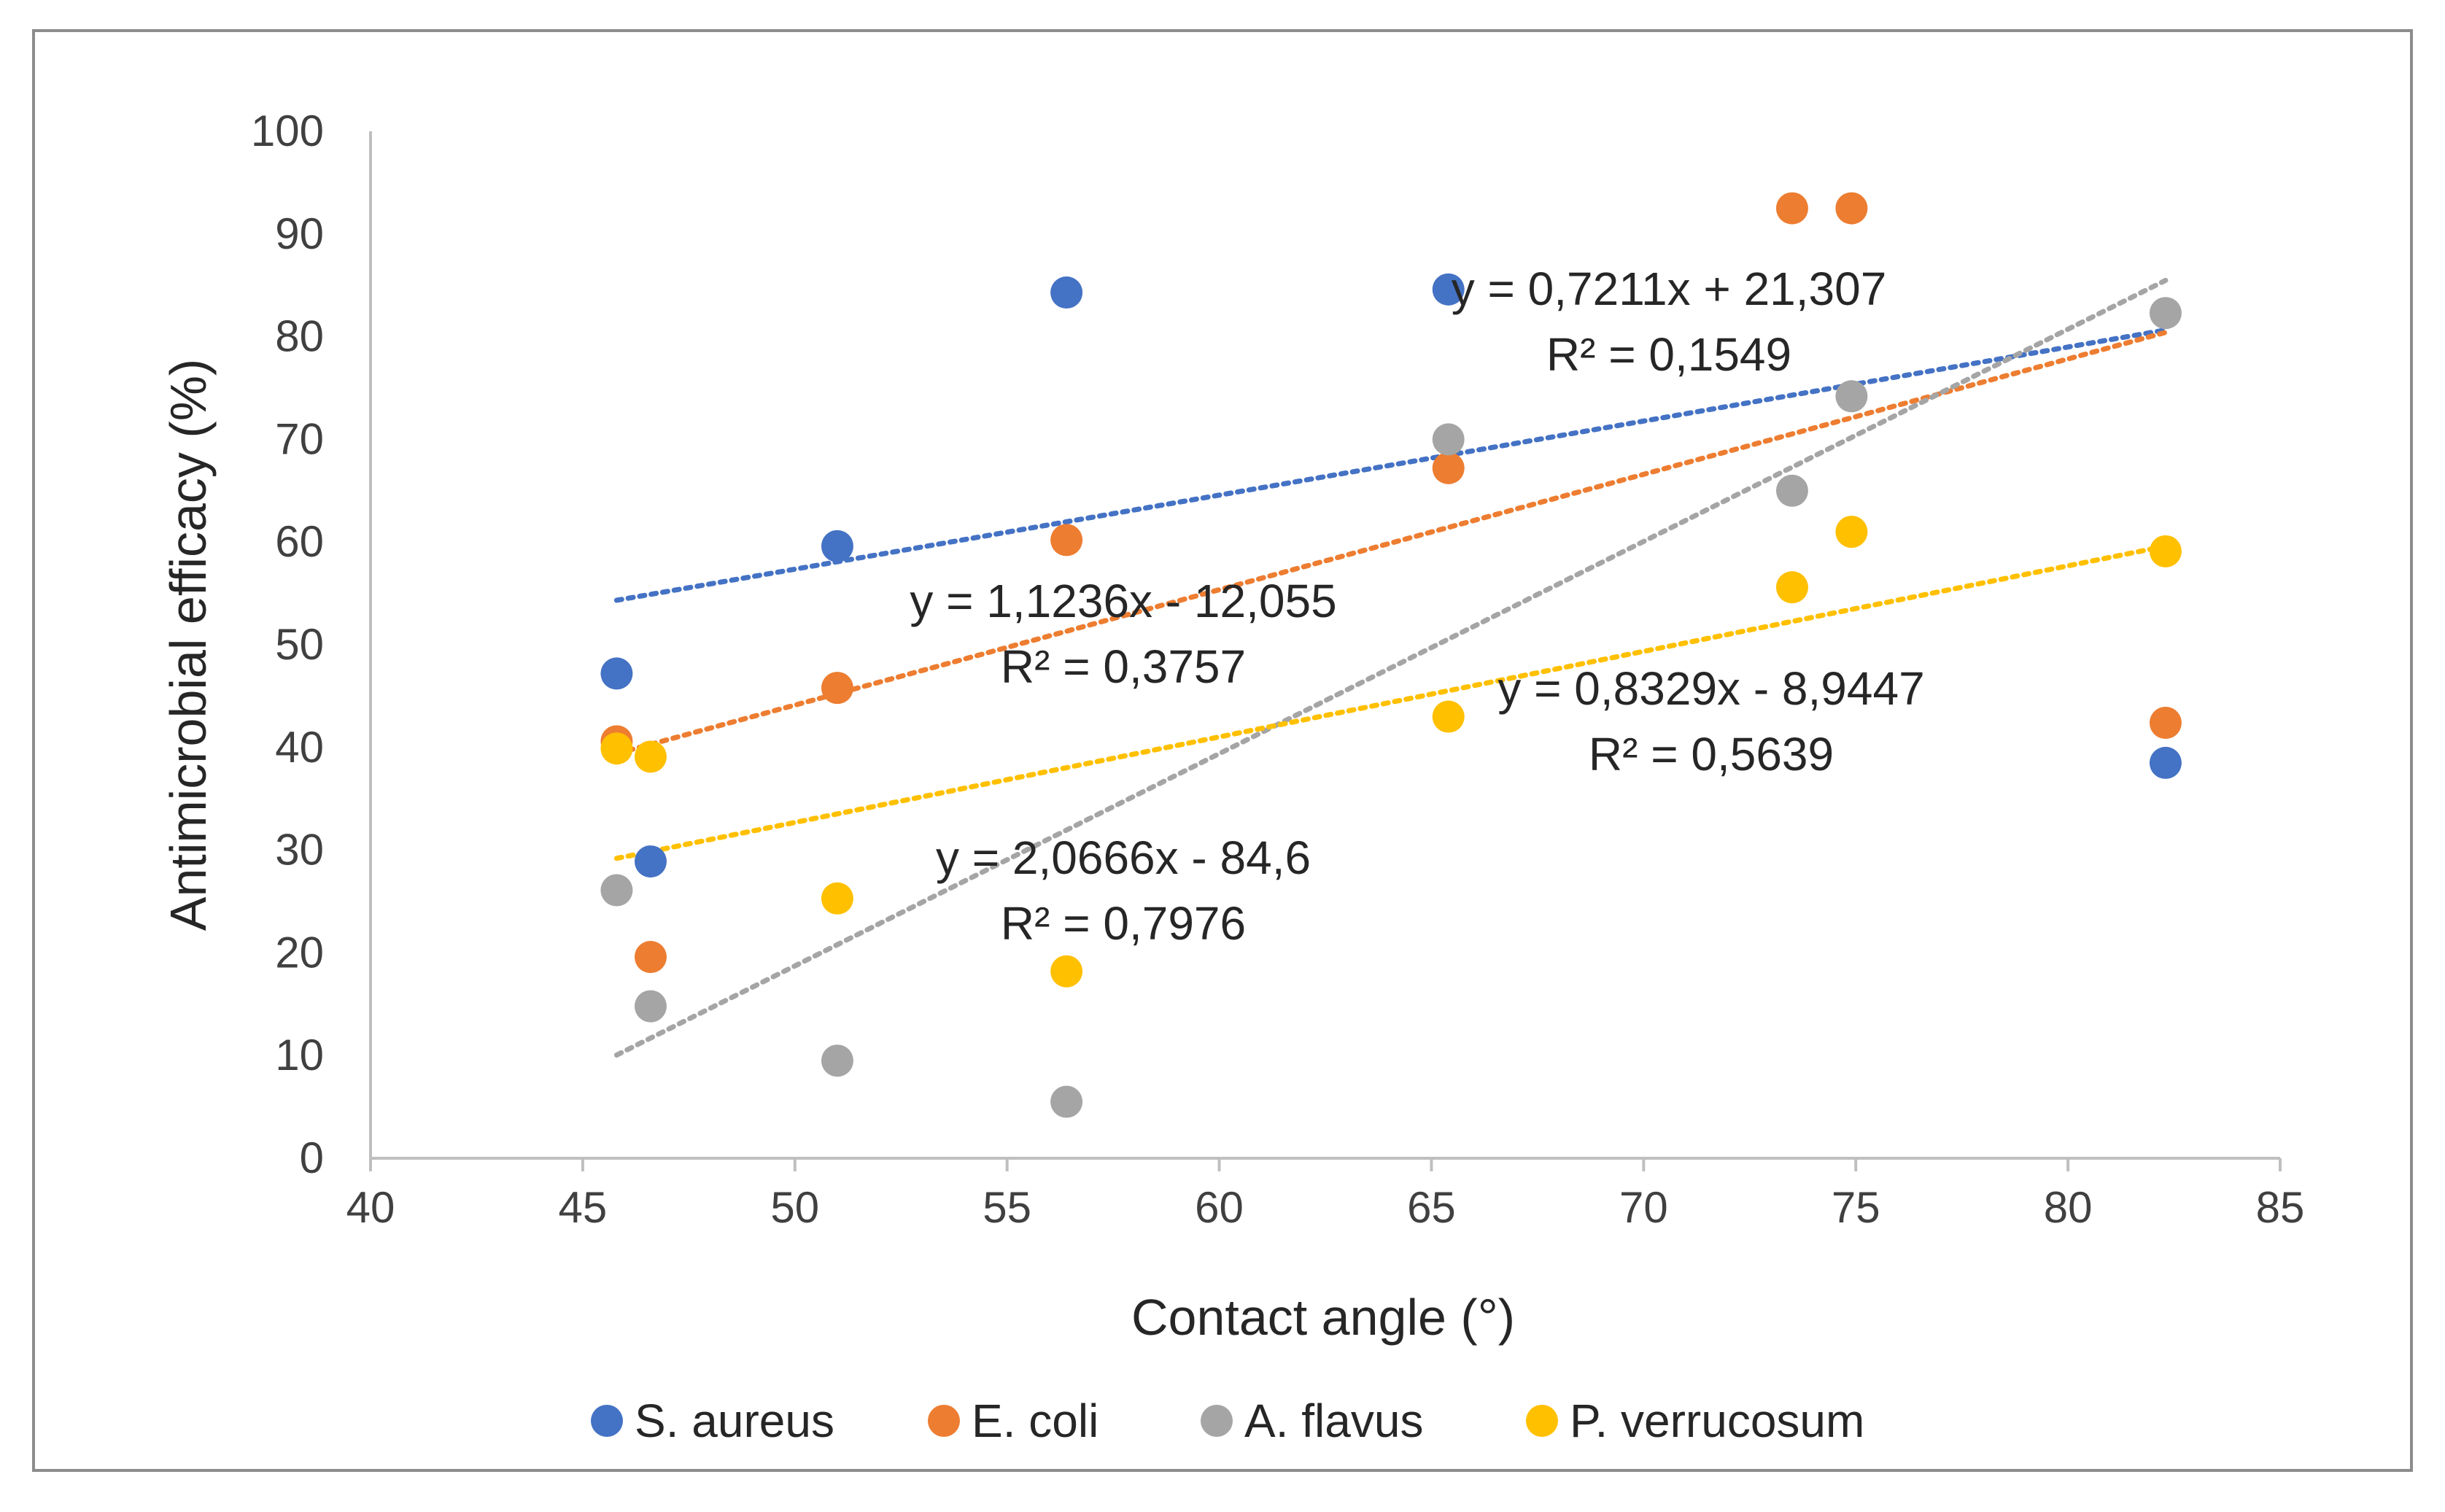  What do you see at coordinates (188, 645) in the screenshot?
I see `y-axis-title: Antimicrobial efficacy (%)` at bounding box center [188, 645].